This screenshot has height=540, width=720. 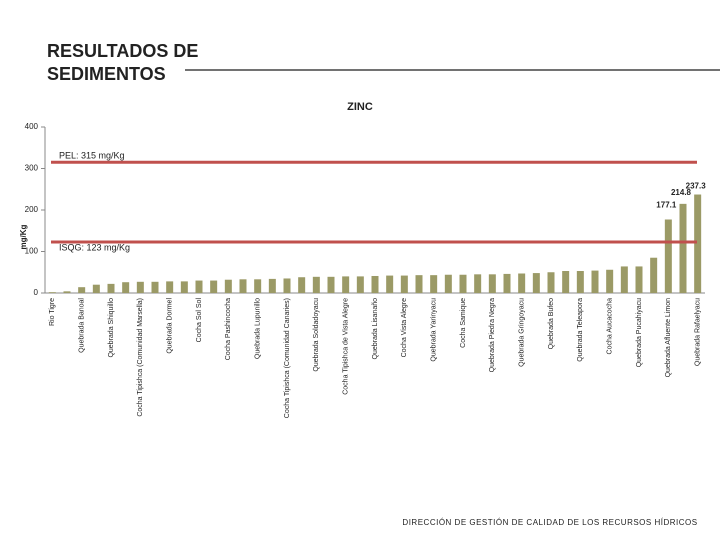 What do you see at coordinates (94, 247) in the screenshot?
I see `reference-label: ISQG: 123 mg/Kg` at bounding box center [94, 247].